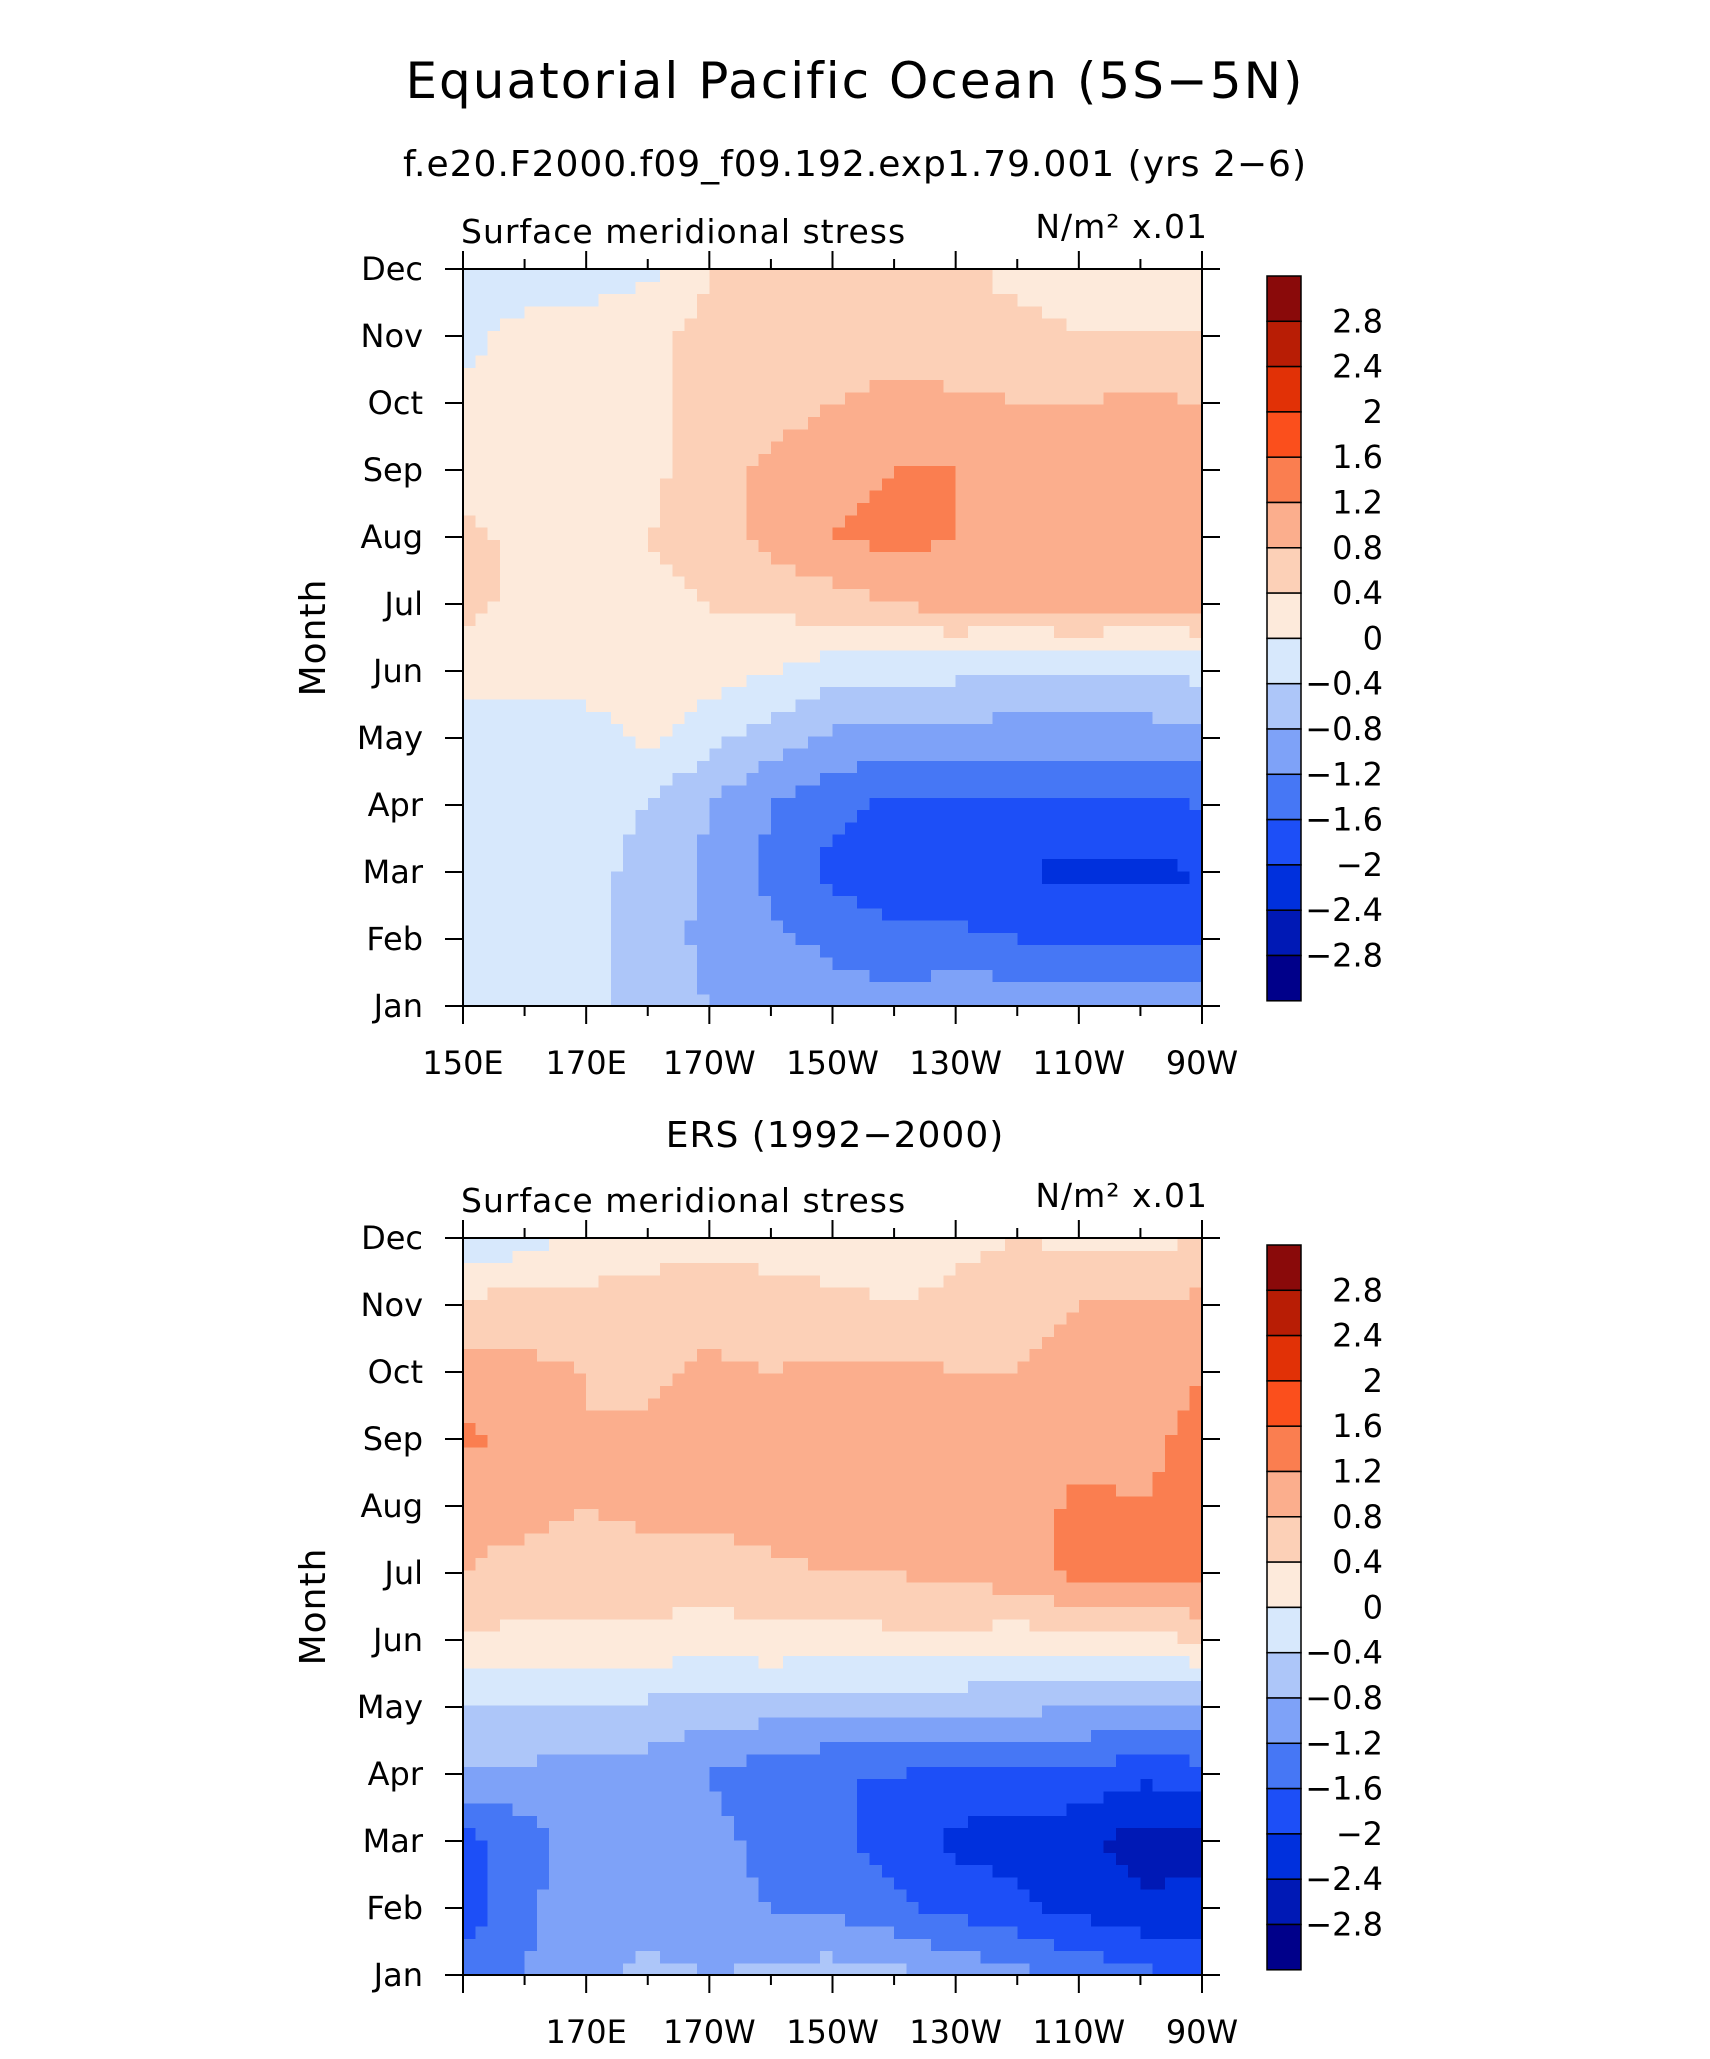 The image size is (1710, 2059). What do you see at coordinates (1357, 593) in the screenshot?
I see `colorbar-label: 0.4` at bounding box center [1357, 593].